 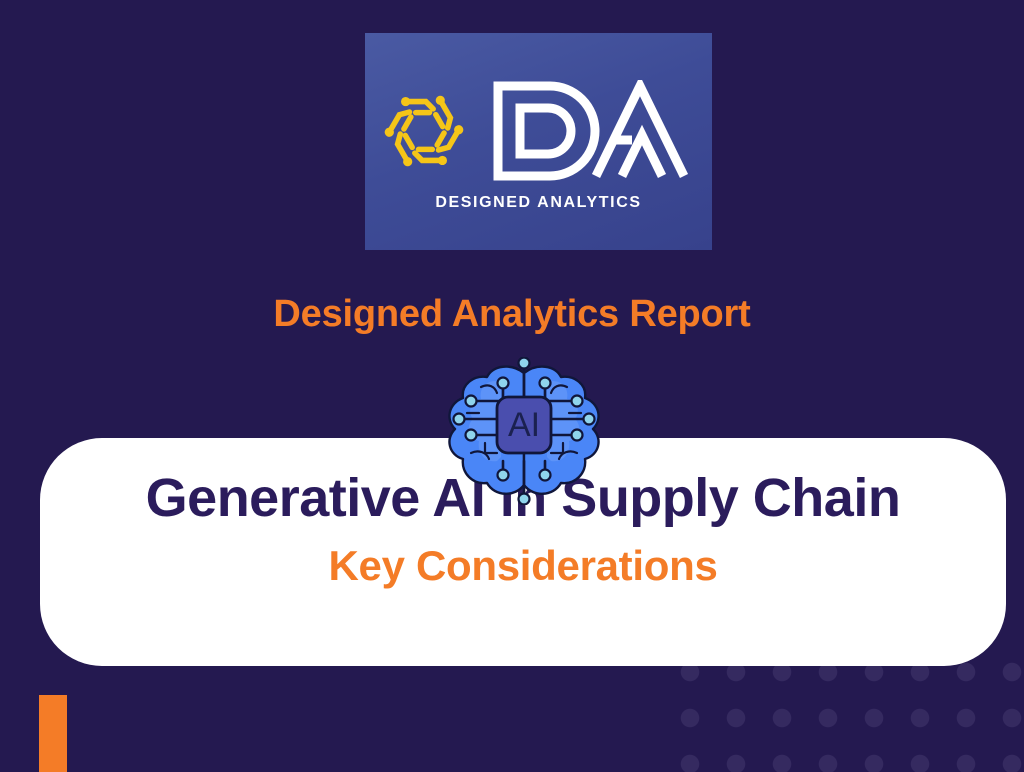 What do you see at coordinates (538, 202) in the screenshot?
I see `logo-wordmark: DESIGNED ANALYTICS` at bounding box center [538, 202].